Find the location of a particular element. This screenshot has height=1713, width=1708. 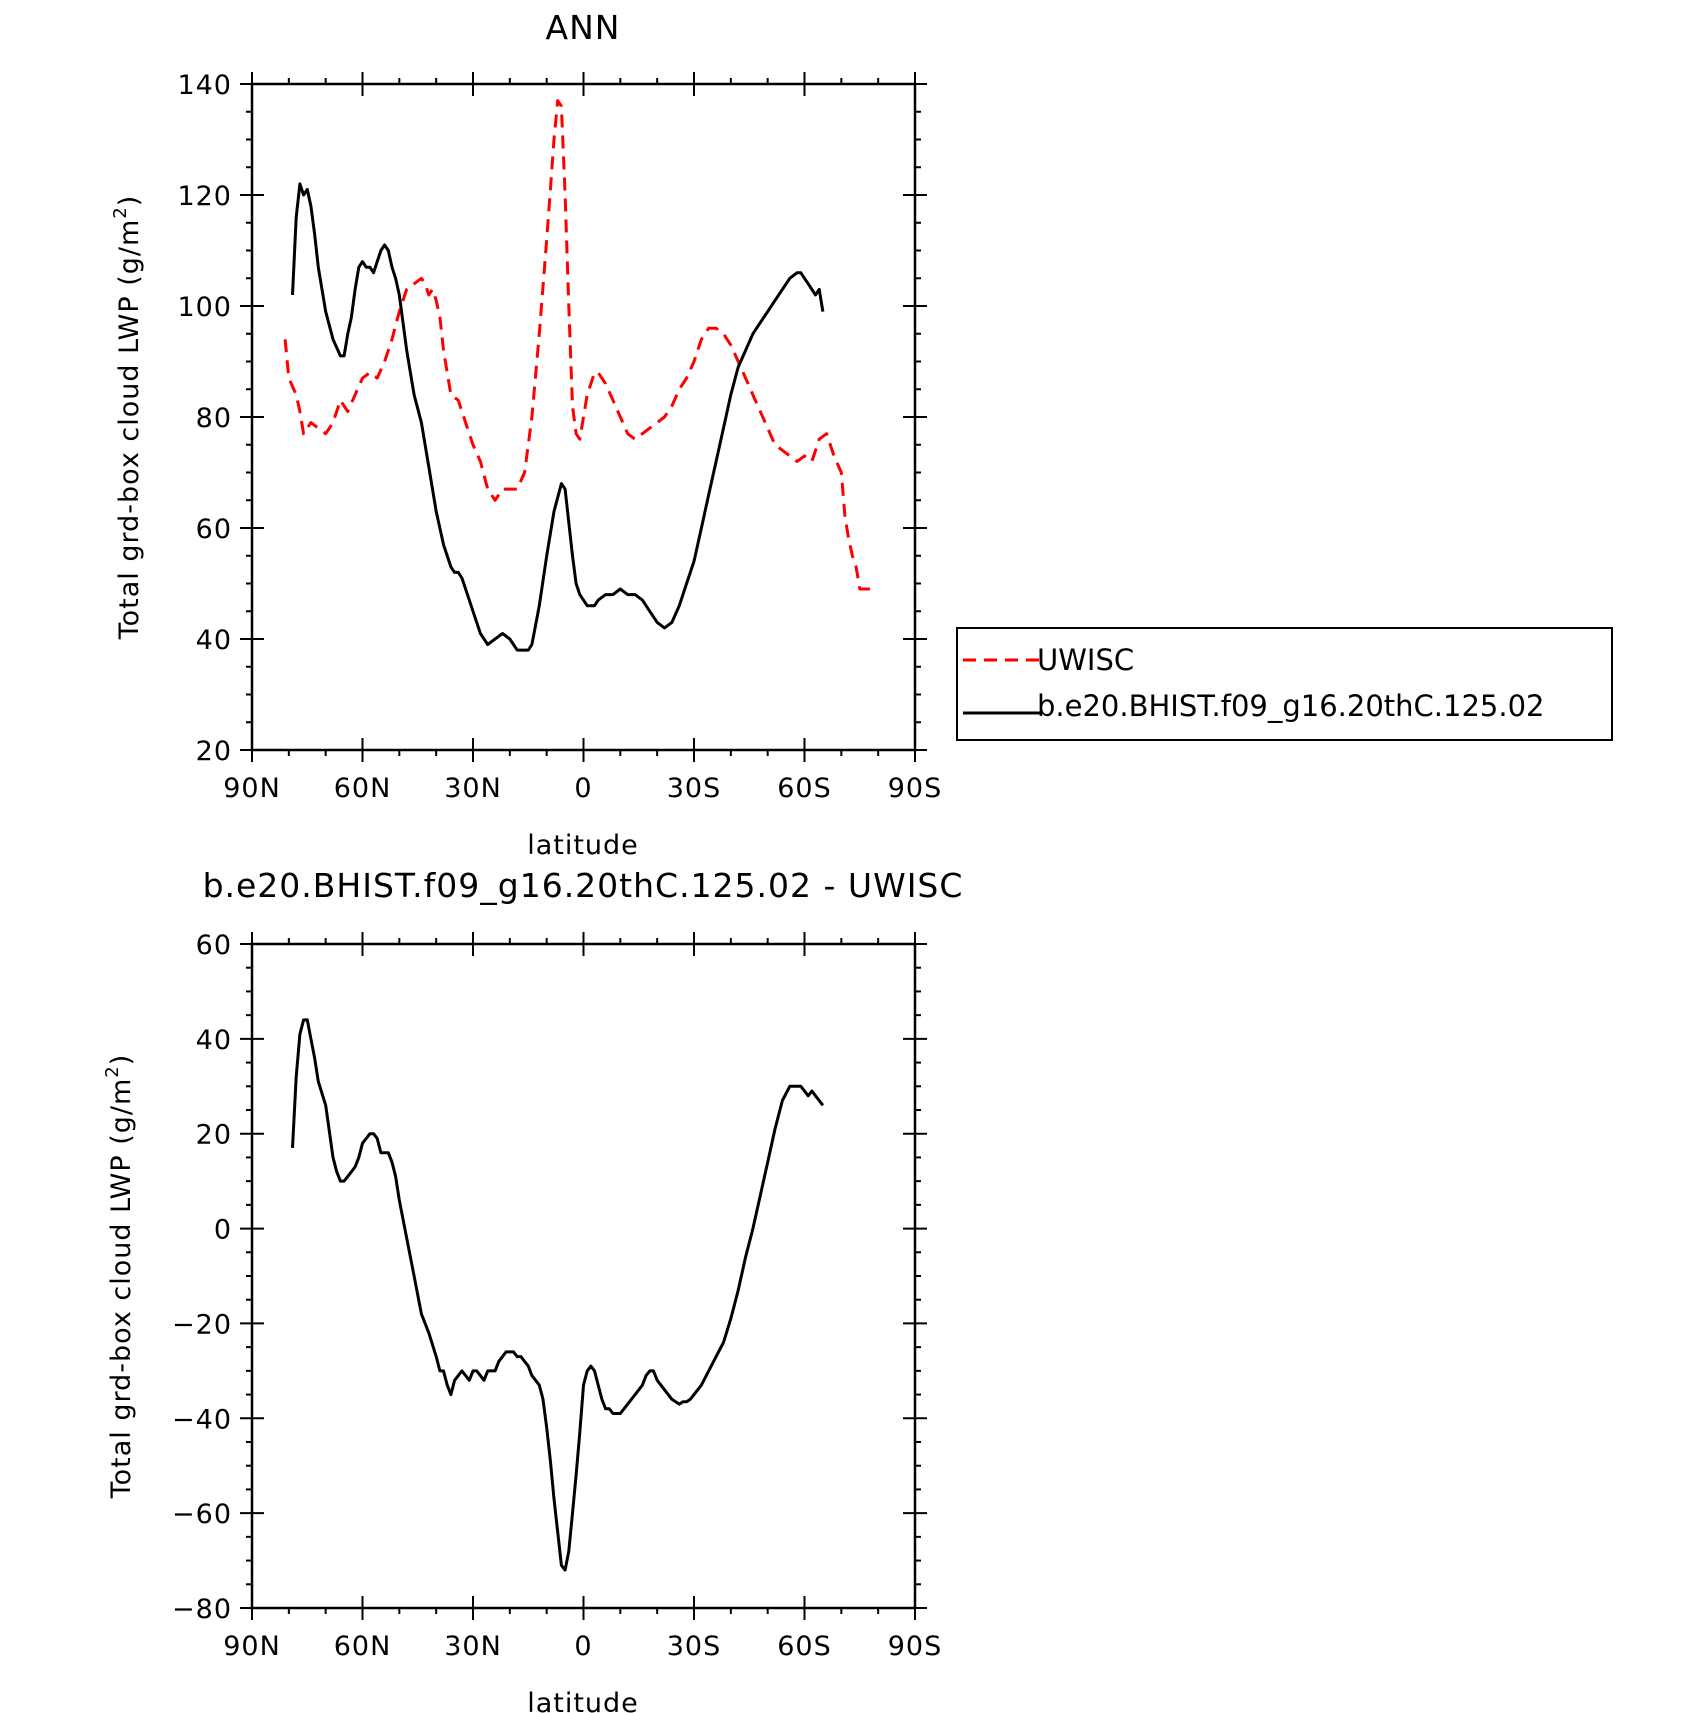

b-e20-bhist-f09-g16-20thc-125-02-line is located at coordinates (558, 417).